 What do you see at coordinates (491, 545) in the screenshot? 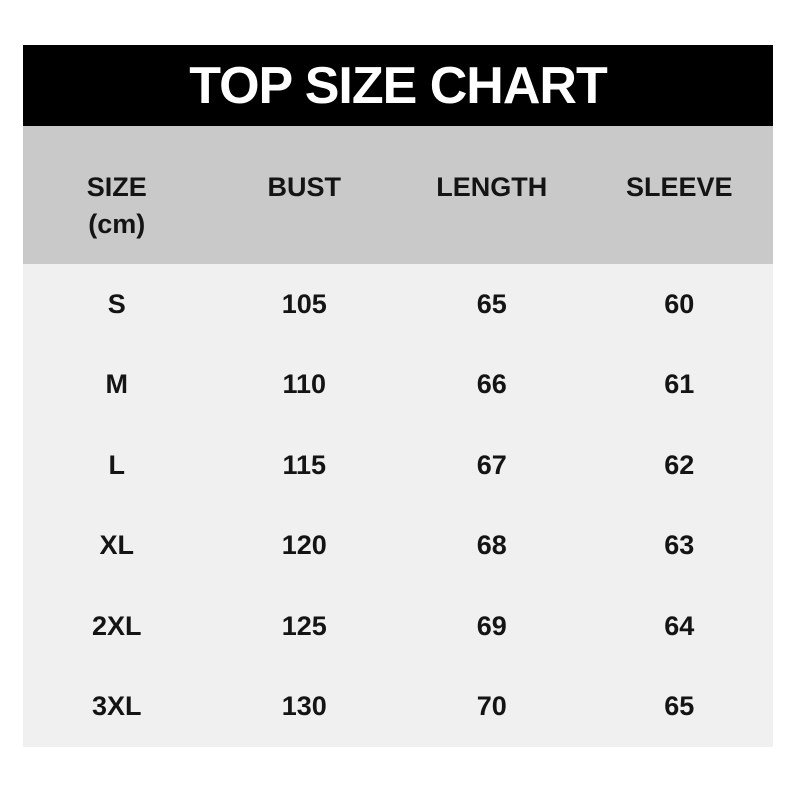
I see `cell-length: 68` at bounding box center [491, 545].